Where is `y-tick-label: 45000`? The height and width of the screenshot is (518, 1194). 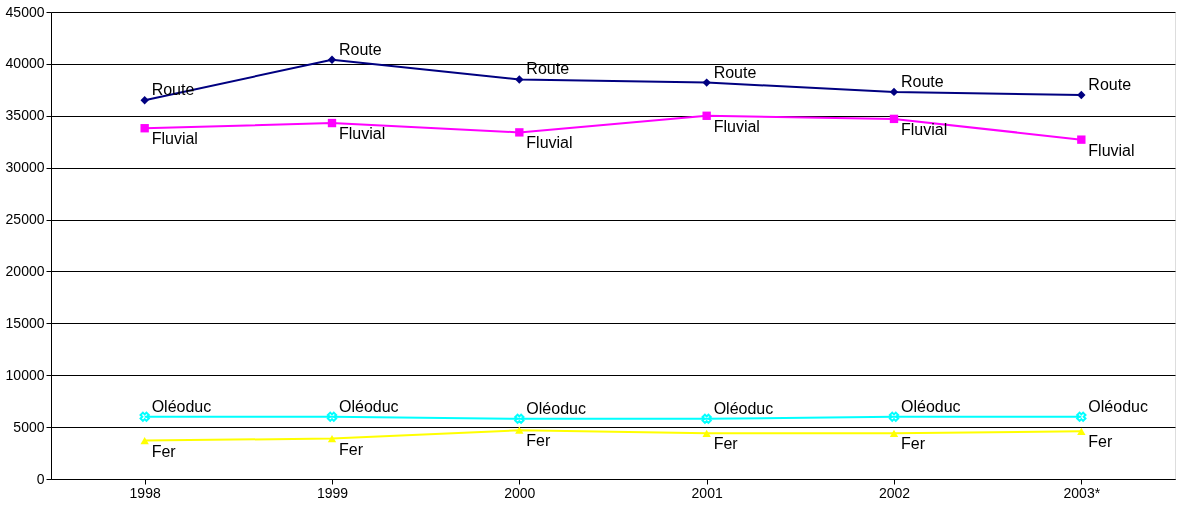
y-tick-label: 45000 is located at coordinates (25, 11).